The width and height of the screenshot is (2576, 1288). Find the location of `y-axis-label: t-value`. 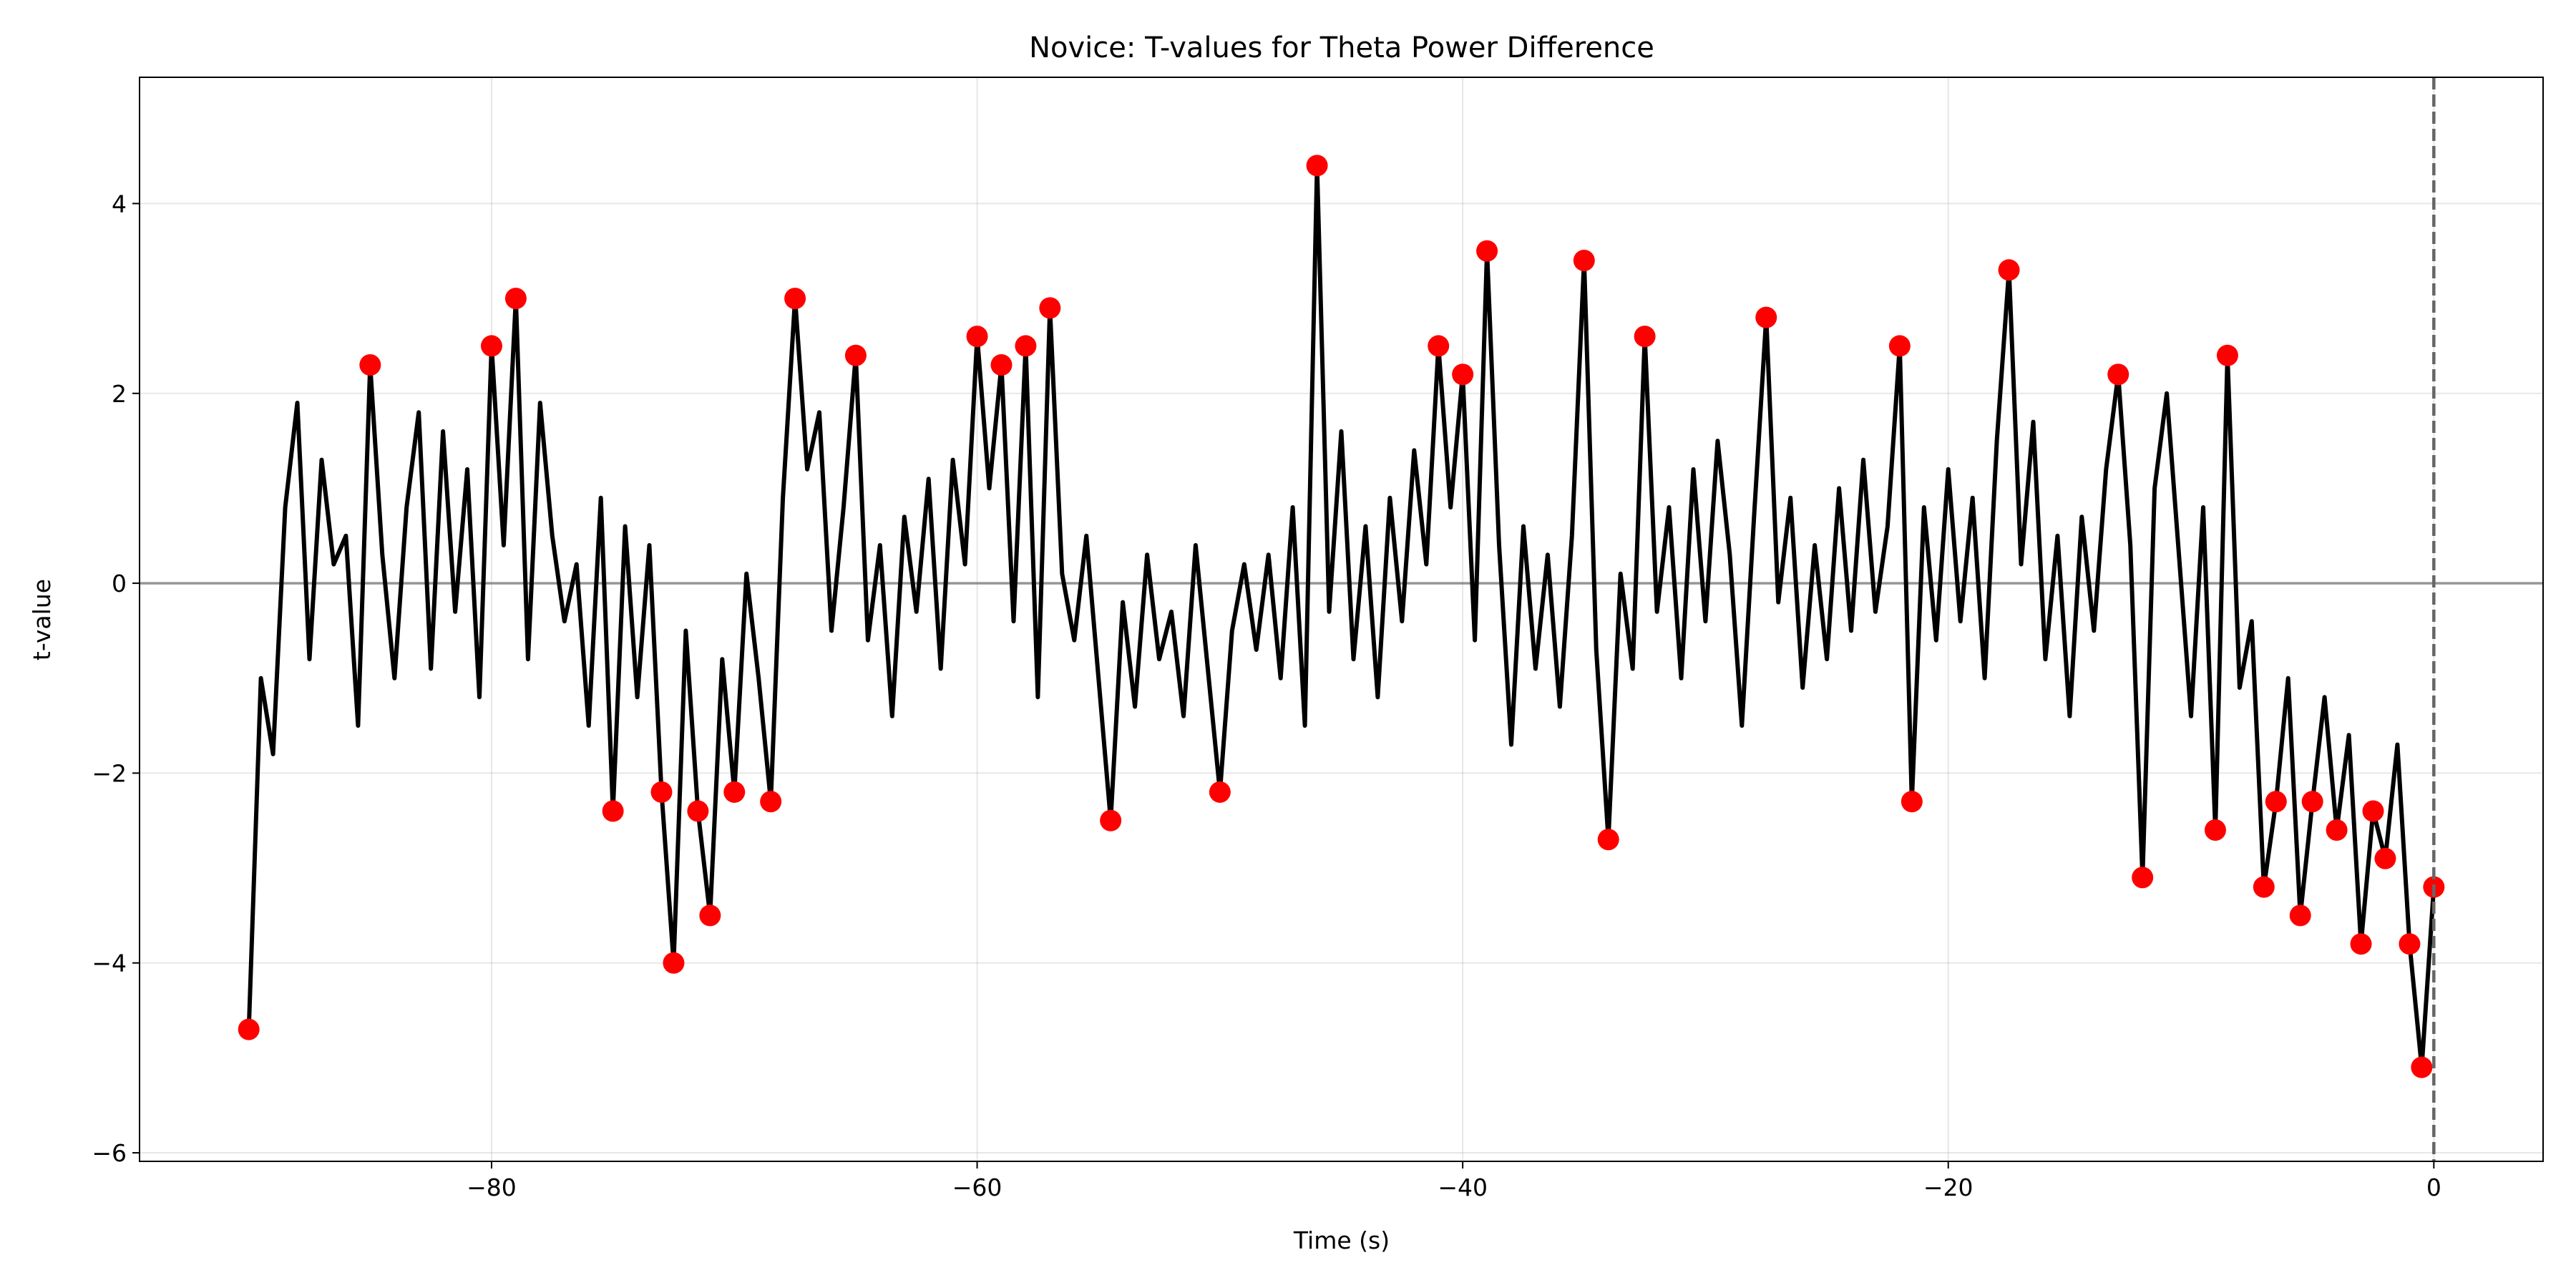

y-axis-label: t-value is located at coordinates (42, 619).